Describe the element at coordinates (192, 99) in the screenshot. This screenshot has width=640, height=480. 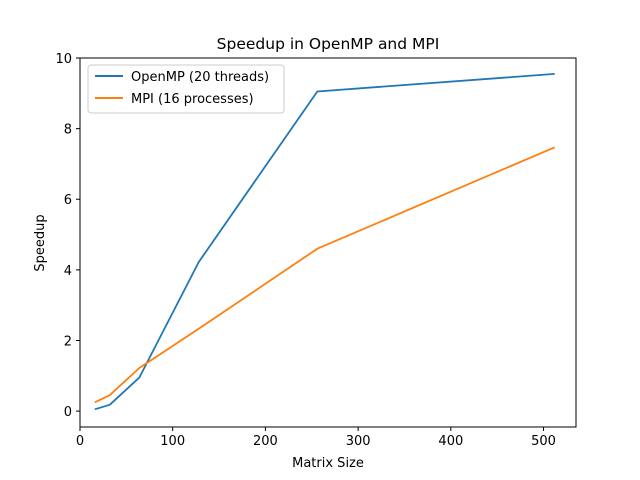
I see `legend-label-mpi: MPI (16 processes)` at that location.